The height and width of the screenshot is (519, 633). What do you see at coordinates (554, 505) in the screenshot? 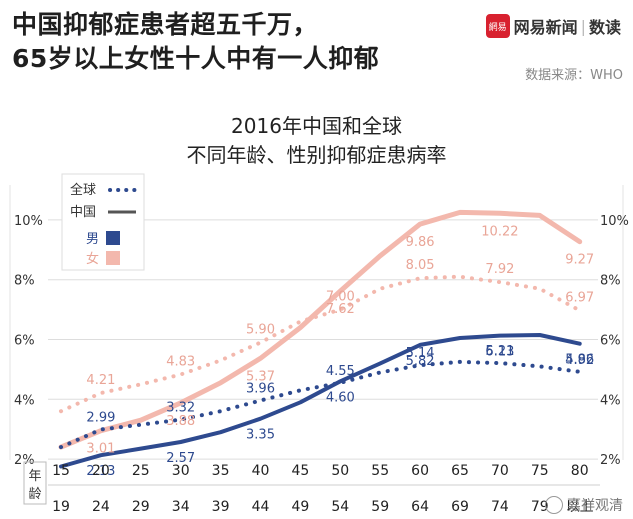
I see `wechat-icon` at bounding box center [554, 505].